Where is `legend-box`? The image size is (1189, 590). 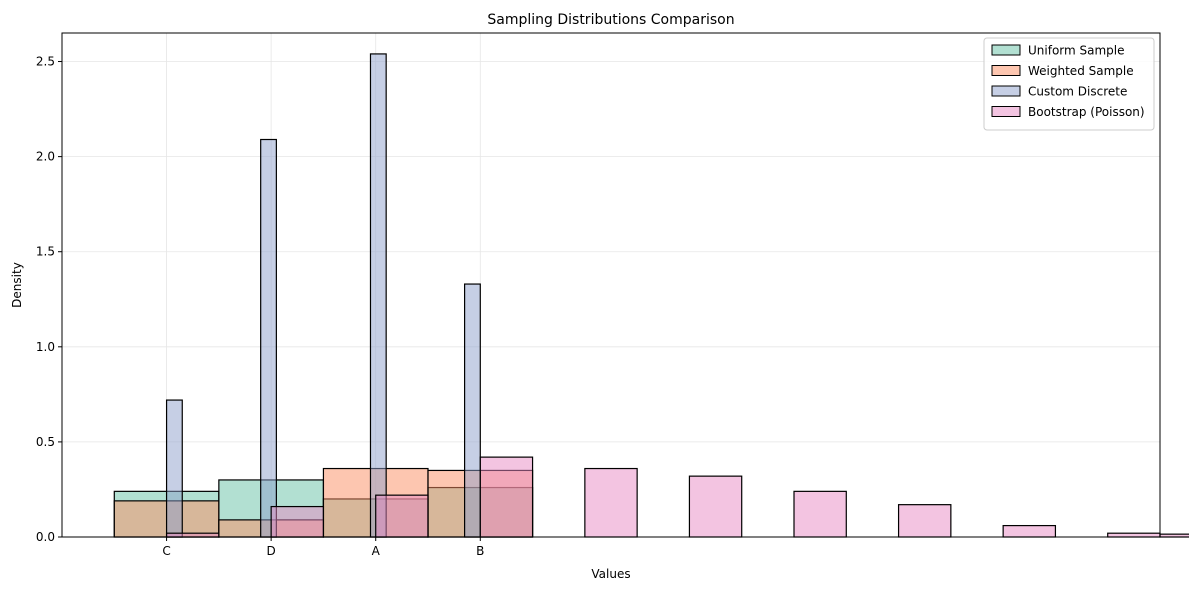 legend-box is located at coordinates (1069, 84).